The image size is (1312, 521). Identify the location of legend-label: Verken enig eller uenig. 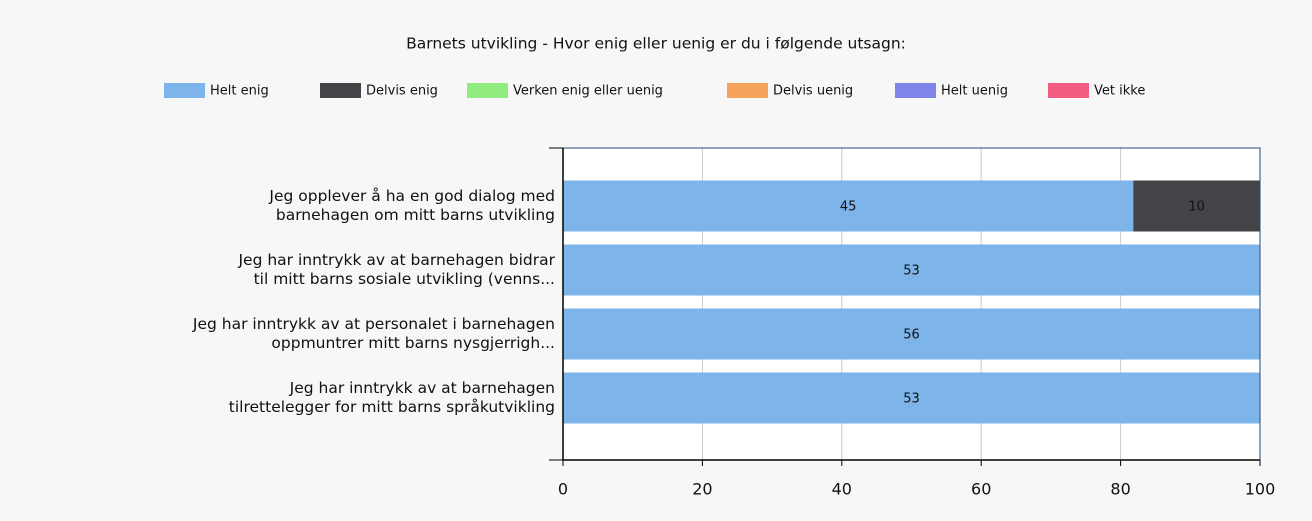
(588, 91).